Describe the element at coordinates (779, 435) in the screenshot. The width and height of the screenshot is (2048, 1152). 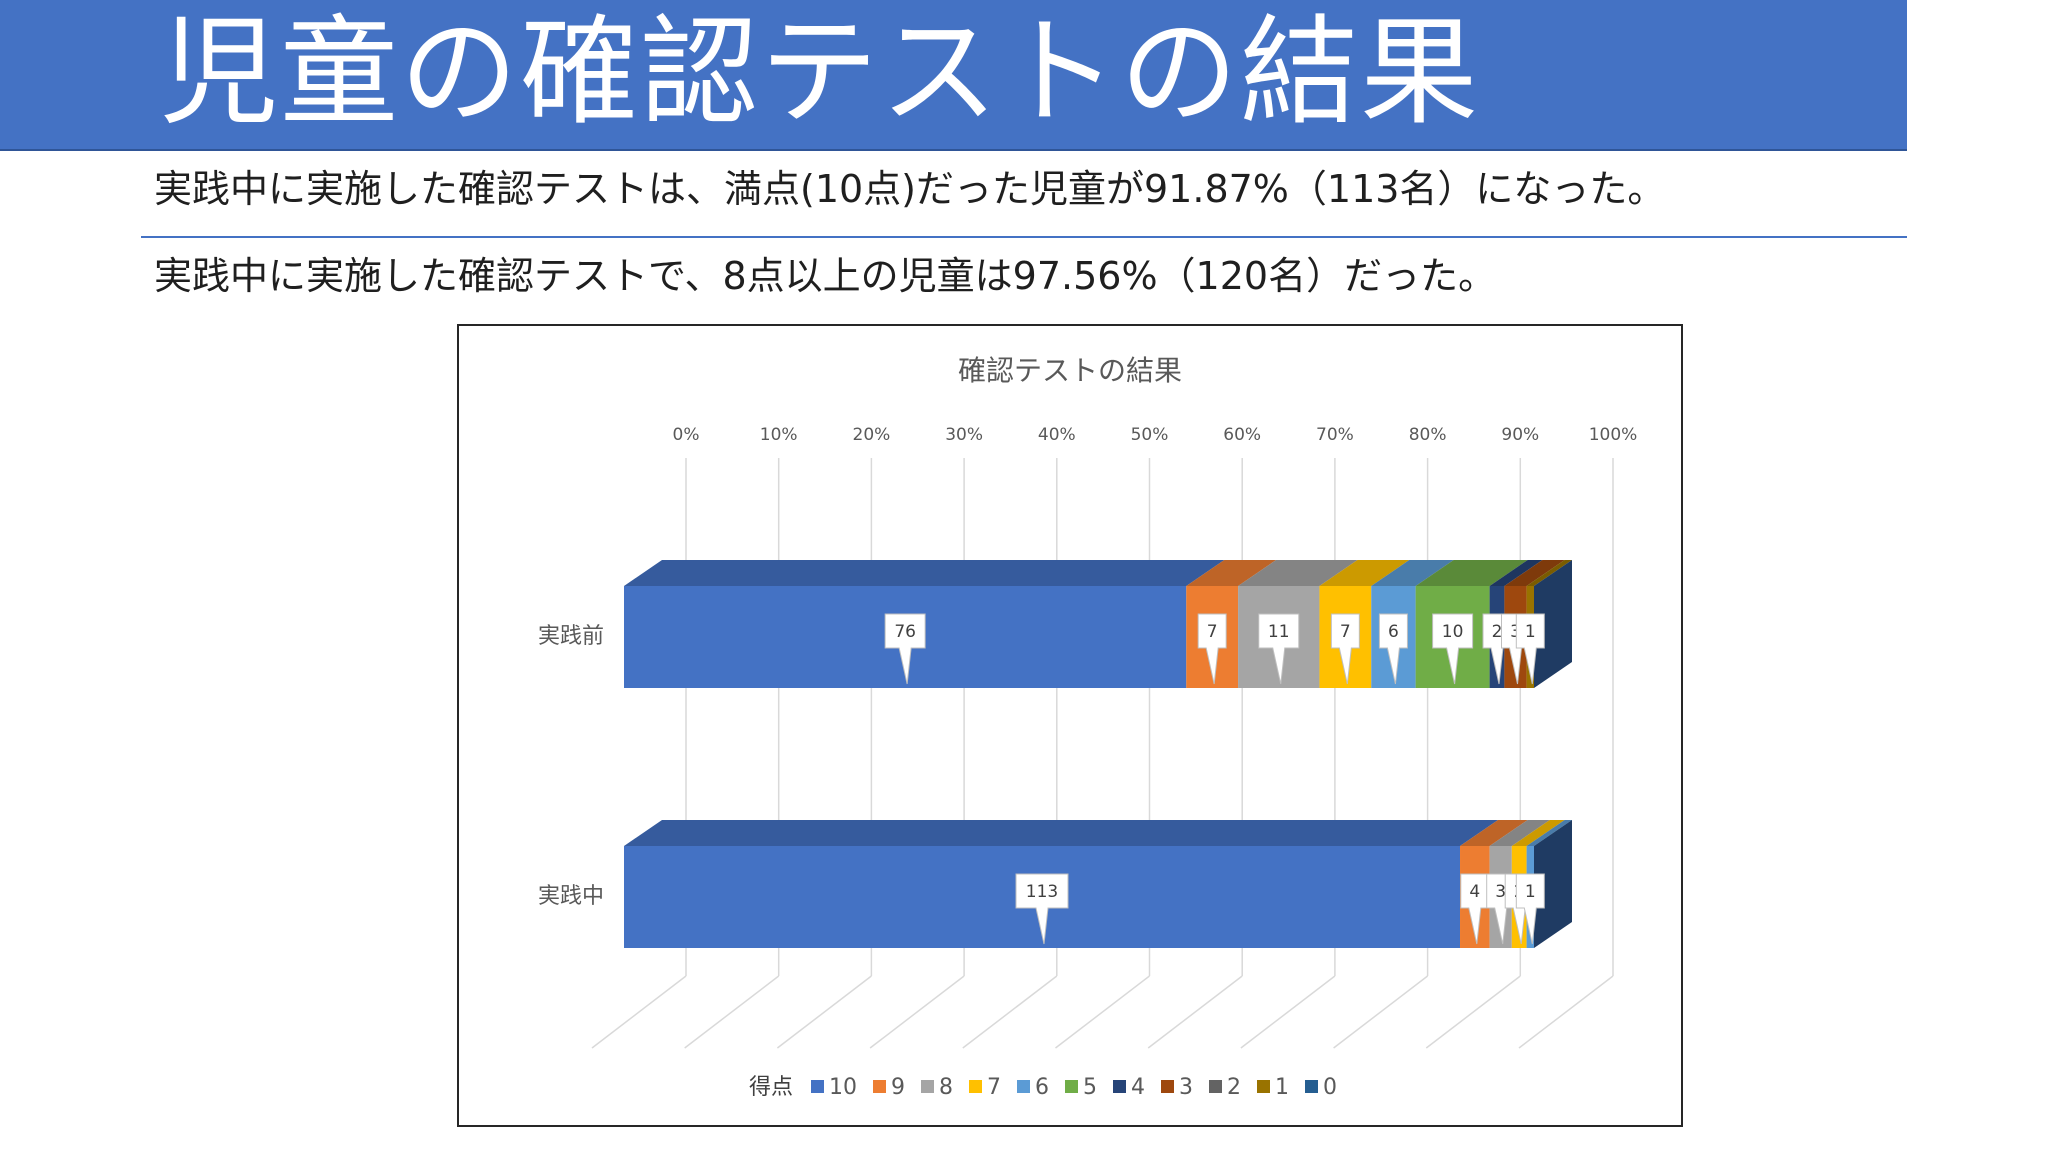
I see `x-tick-label: 10%` at that location.